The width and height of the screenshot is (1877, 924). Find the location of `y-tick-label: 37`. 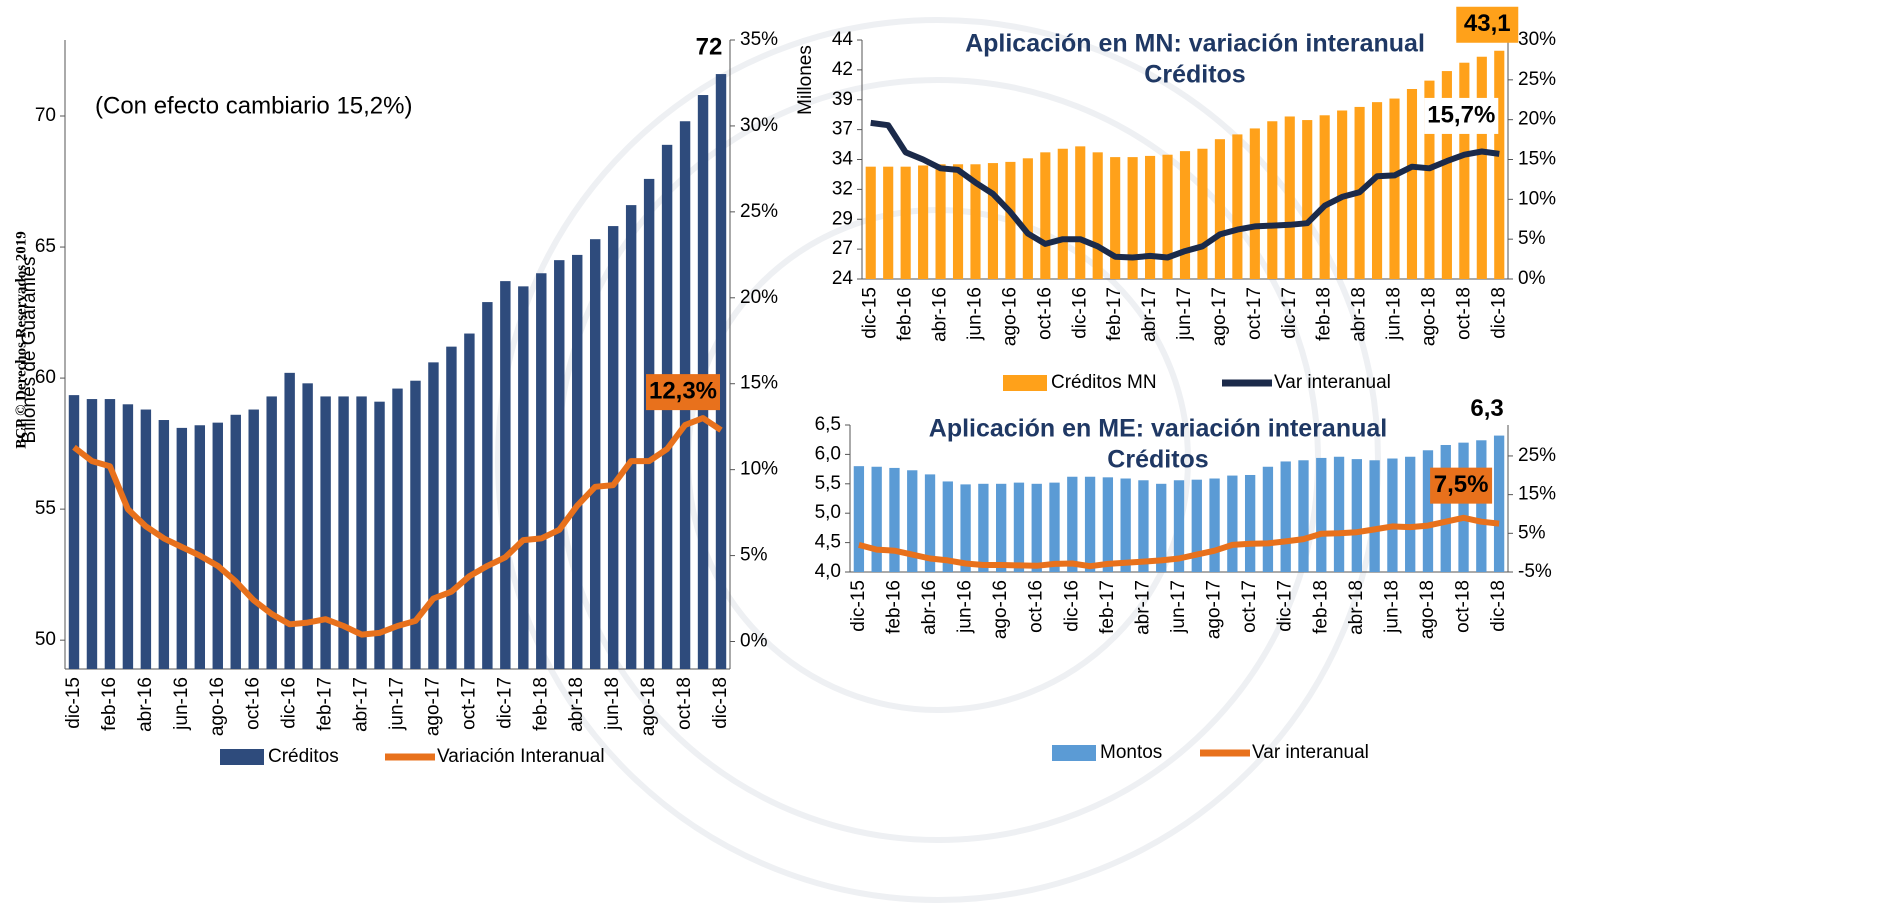

y-tick-label: 37 is located at coordinates (842, 129).